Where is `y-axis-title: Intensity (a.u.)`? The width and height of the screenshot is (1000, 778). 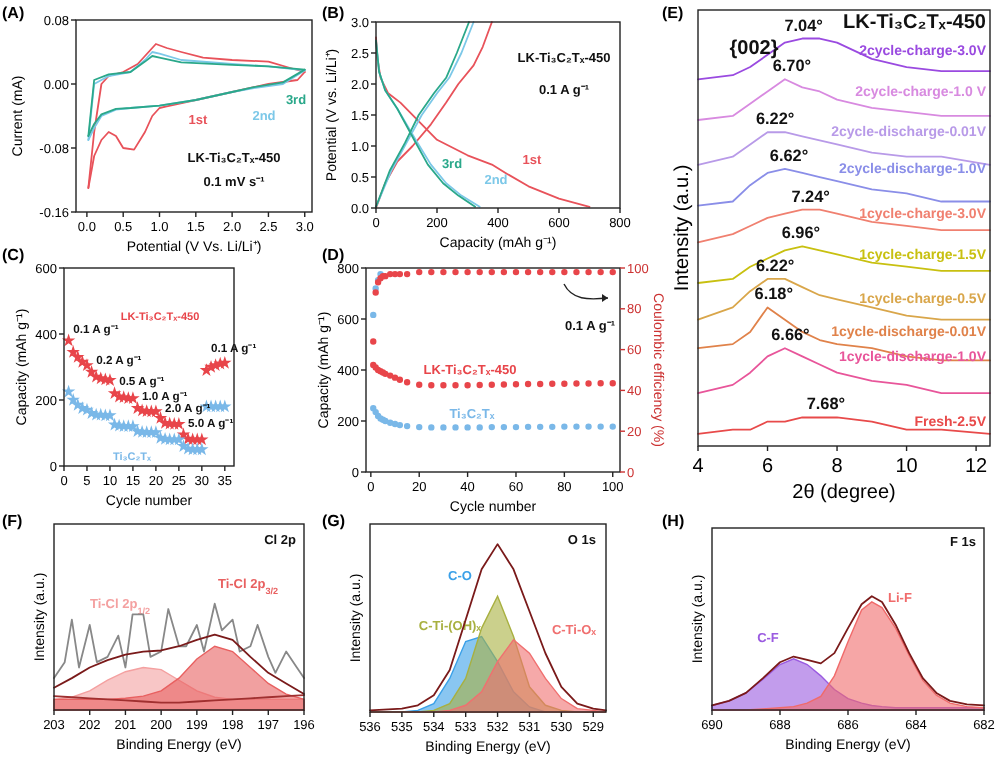
y-axis-title: Intensity (a.u.) is located at coordinates (683, 228).